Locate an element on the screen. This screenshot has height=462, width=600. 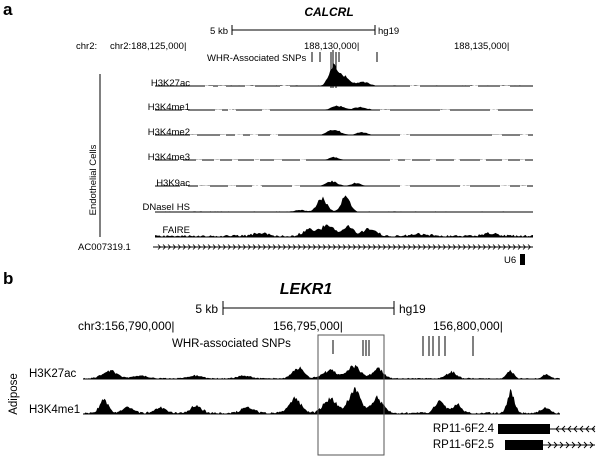
panel-b-scale-bar is located at coordinates (308, 308).